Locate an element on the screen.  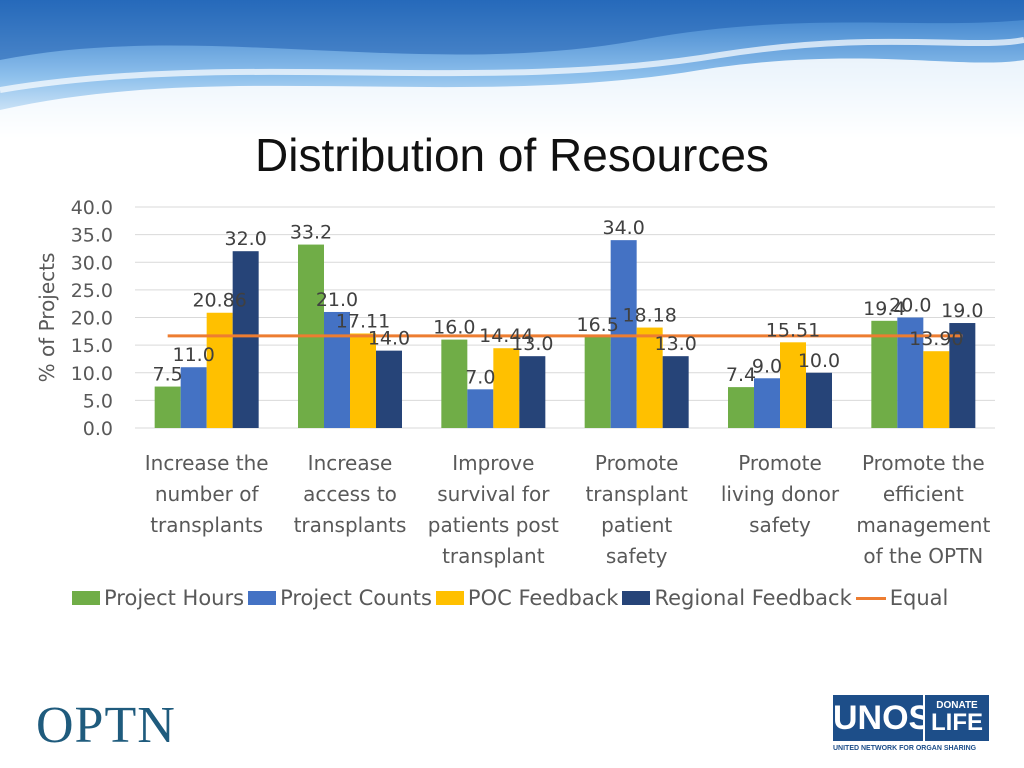
x-category-label: survival for is located at coordinates (493, 494).